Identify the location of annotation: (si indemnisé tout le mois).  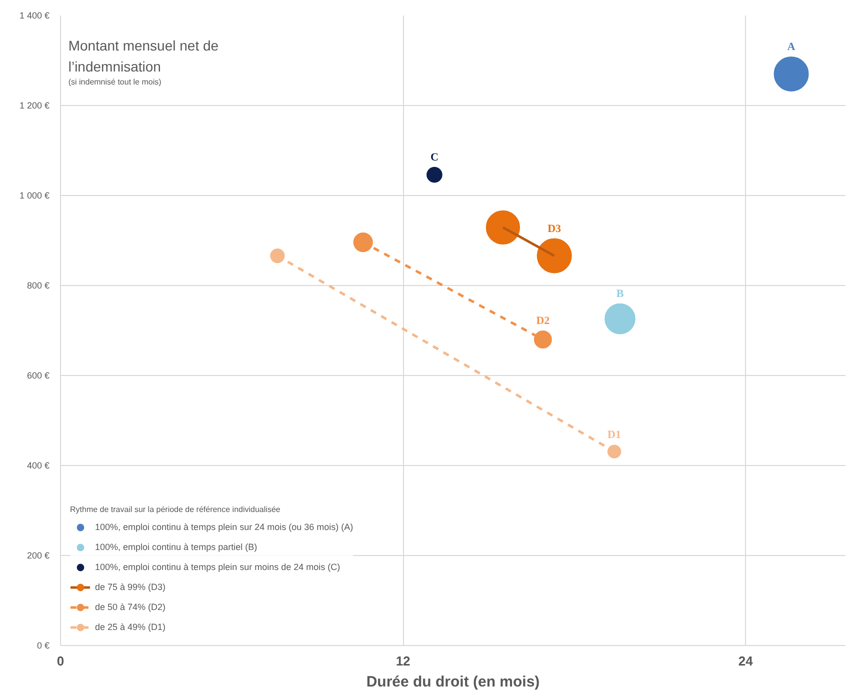
(115, 82).